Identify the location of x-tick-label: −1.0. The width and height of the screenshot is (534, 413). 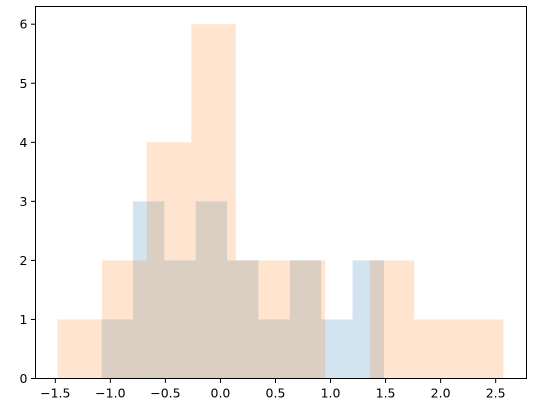
(110, 393).